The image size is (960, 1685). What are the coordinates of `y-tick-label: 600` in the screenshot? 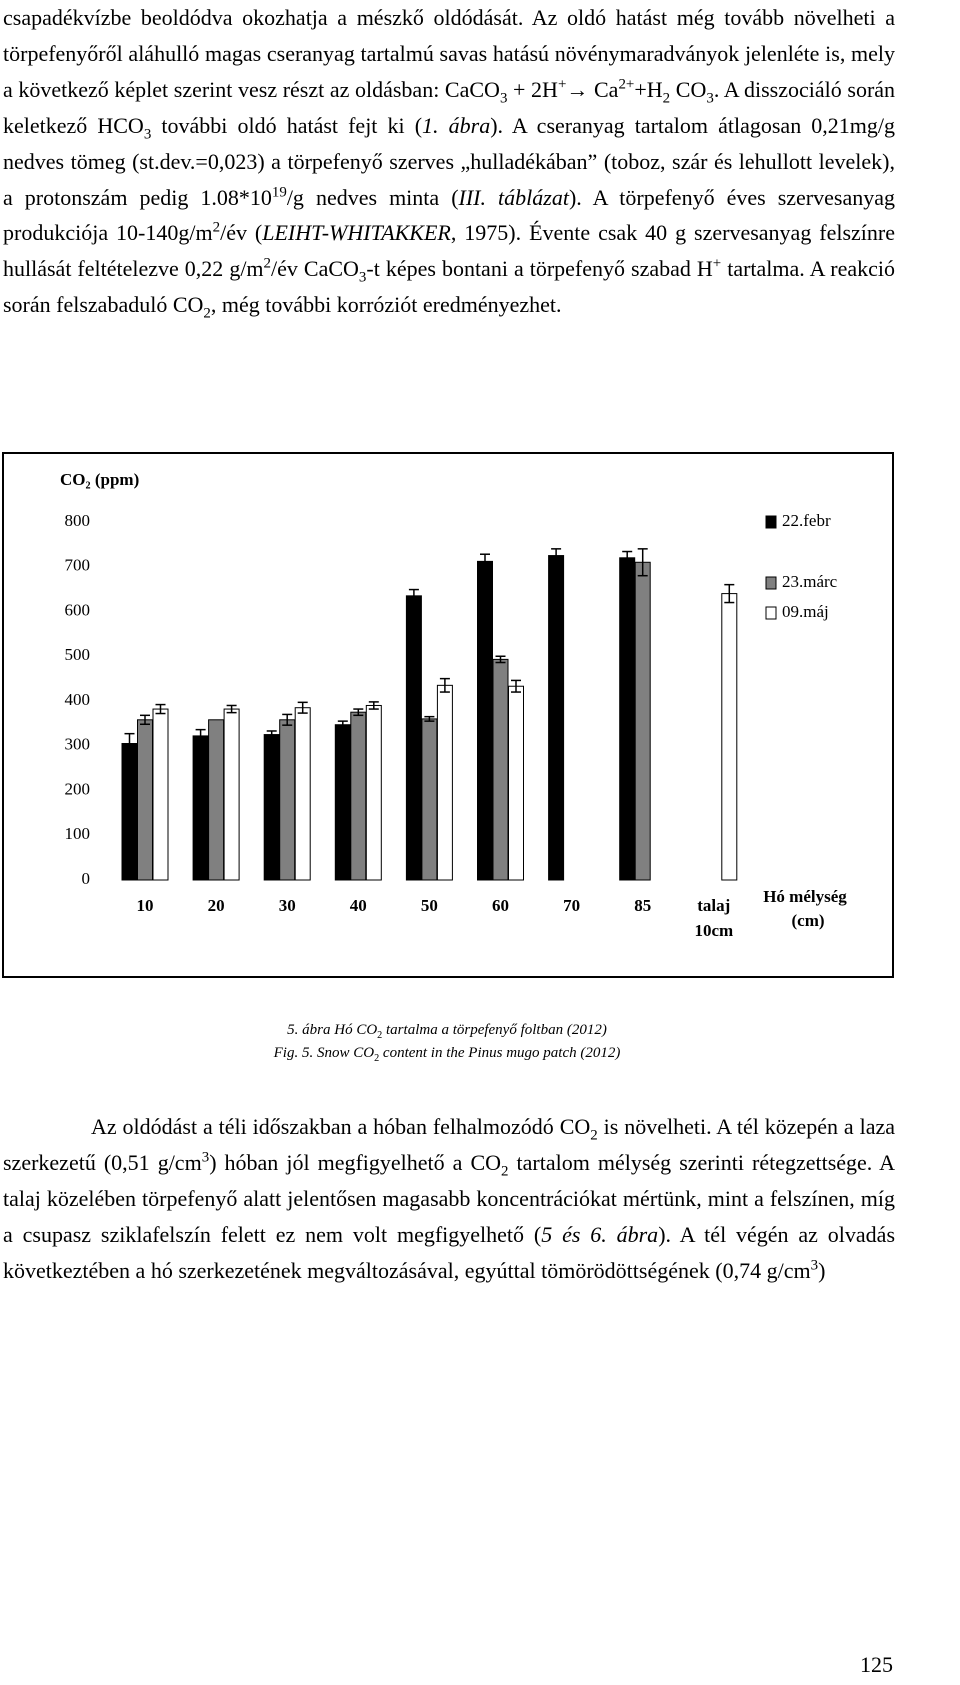 It's located at (78, 609).